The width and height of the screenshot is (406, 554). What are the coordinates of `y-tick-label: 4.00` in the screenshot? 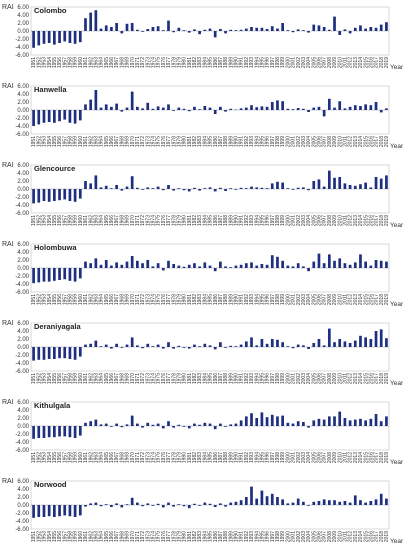 It's located at (23, 411).